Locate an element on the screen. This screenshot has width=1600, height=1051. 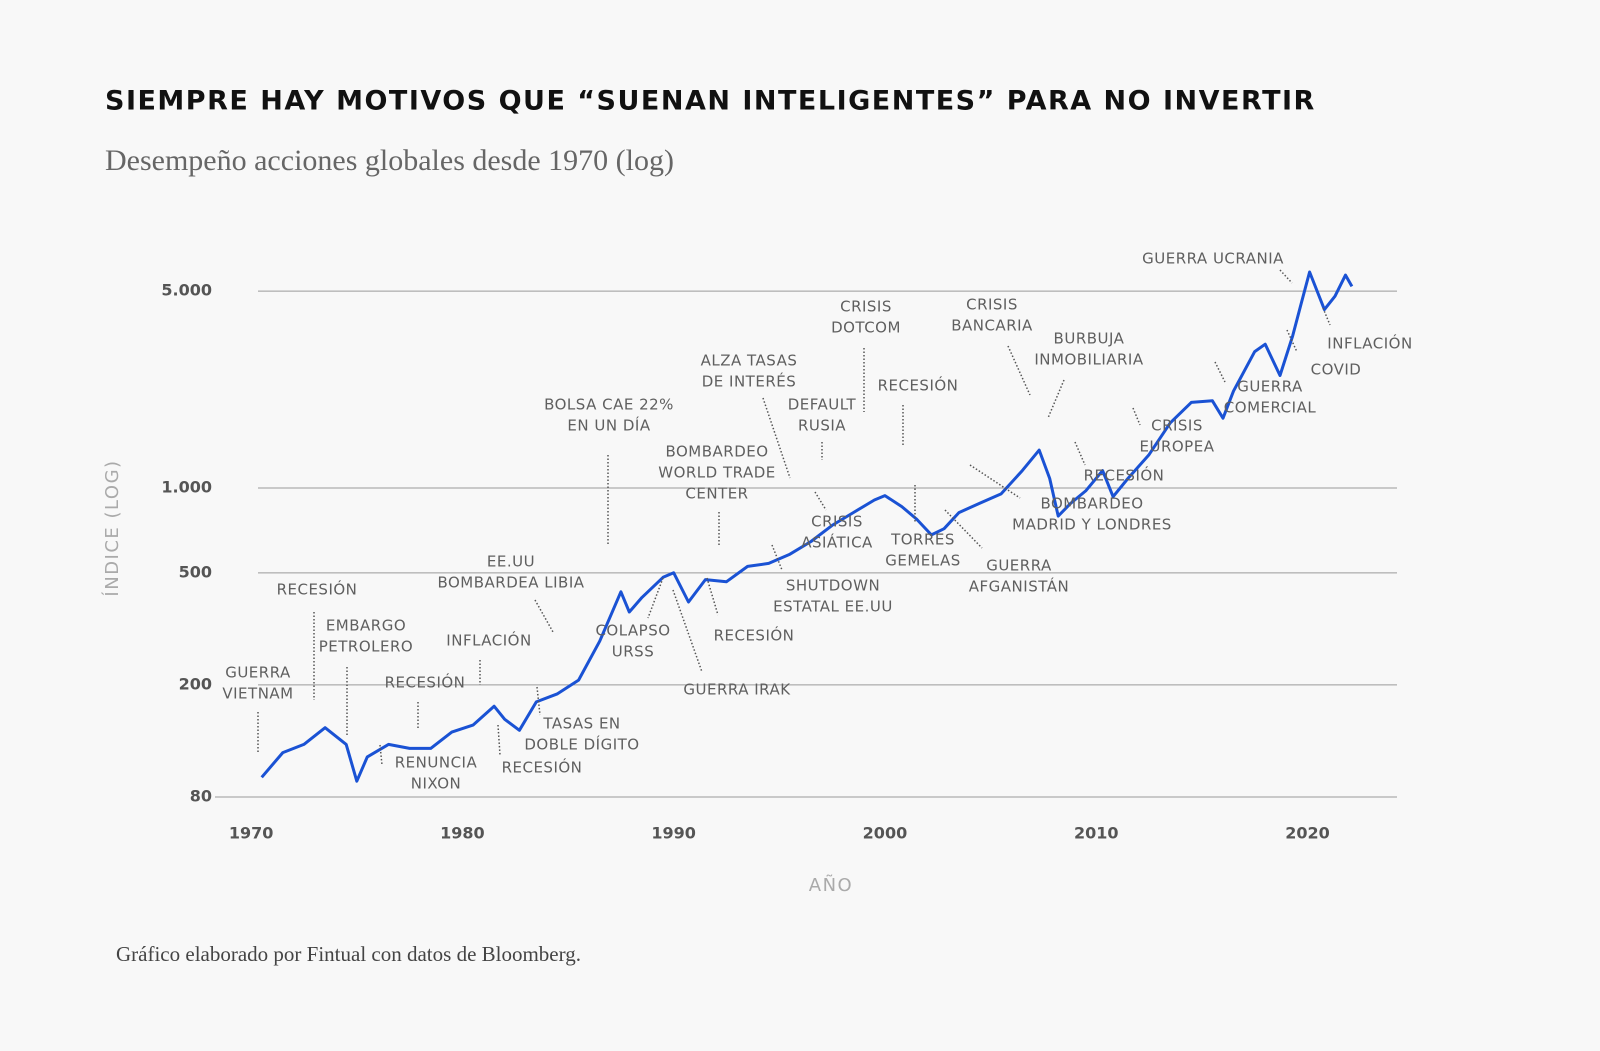
annotation-label: DEFAULT is located at coordinates (822, 405).